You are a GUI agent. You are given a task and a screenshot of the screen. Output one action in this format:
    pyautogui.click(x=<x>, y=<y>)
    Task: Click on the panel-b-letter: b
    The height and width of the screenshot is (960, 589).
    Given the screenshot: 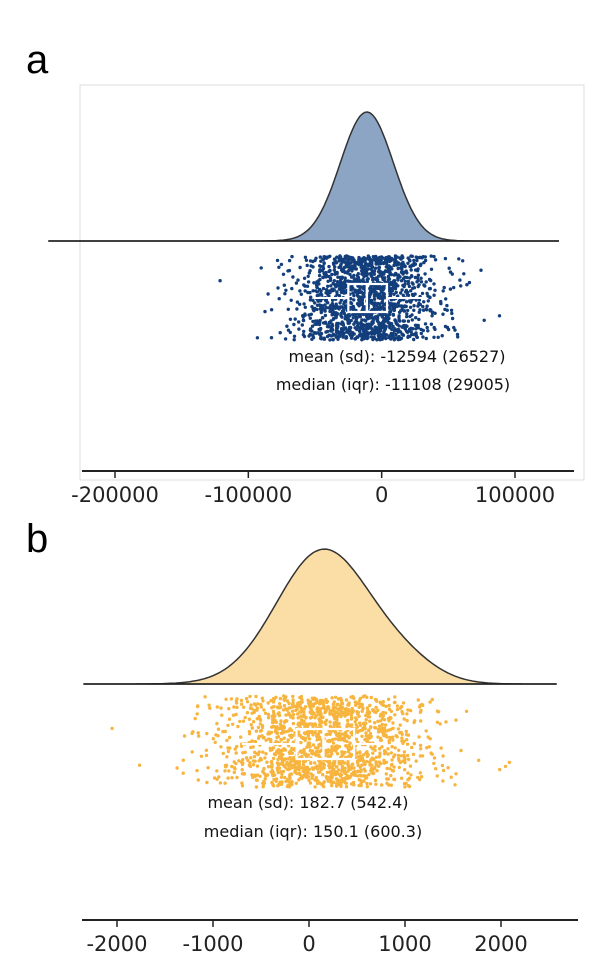 What is the action you would take?
    pyautogui.click(x=37, y=539)
    